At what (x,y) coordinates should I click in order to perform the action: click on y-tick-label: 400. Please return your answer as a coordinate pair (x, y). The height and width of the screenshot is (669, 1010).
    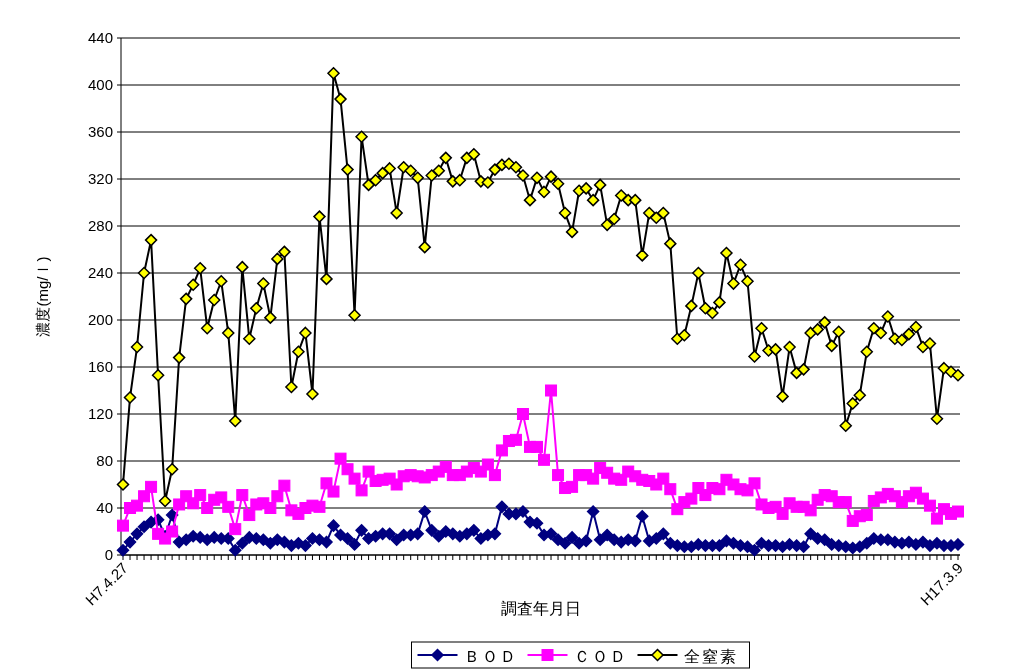
    Looking at the image, I should click on (100, 84).